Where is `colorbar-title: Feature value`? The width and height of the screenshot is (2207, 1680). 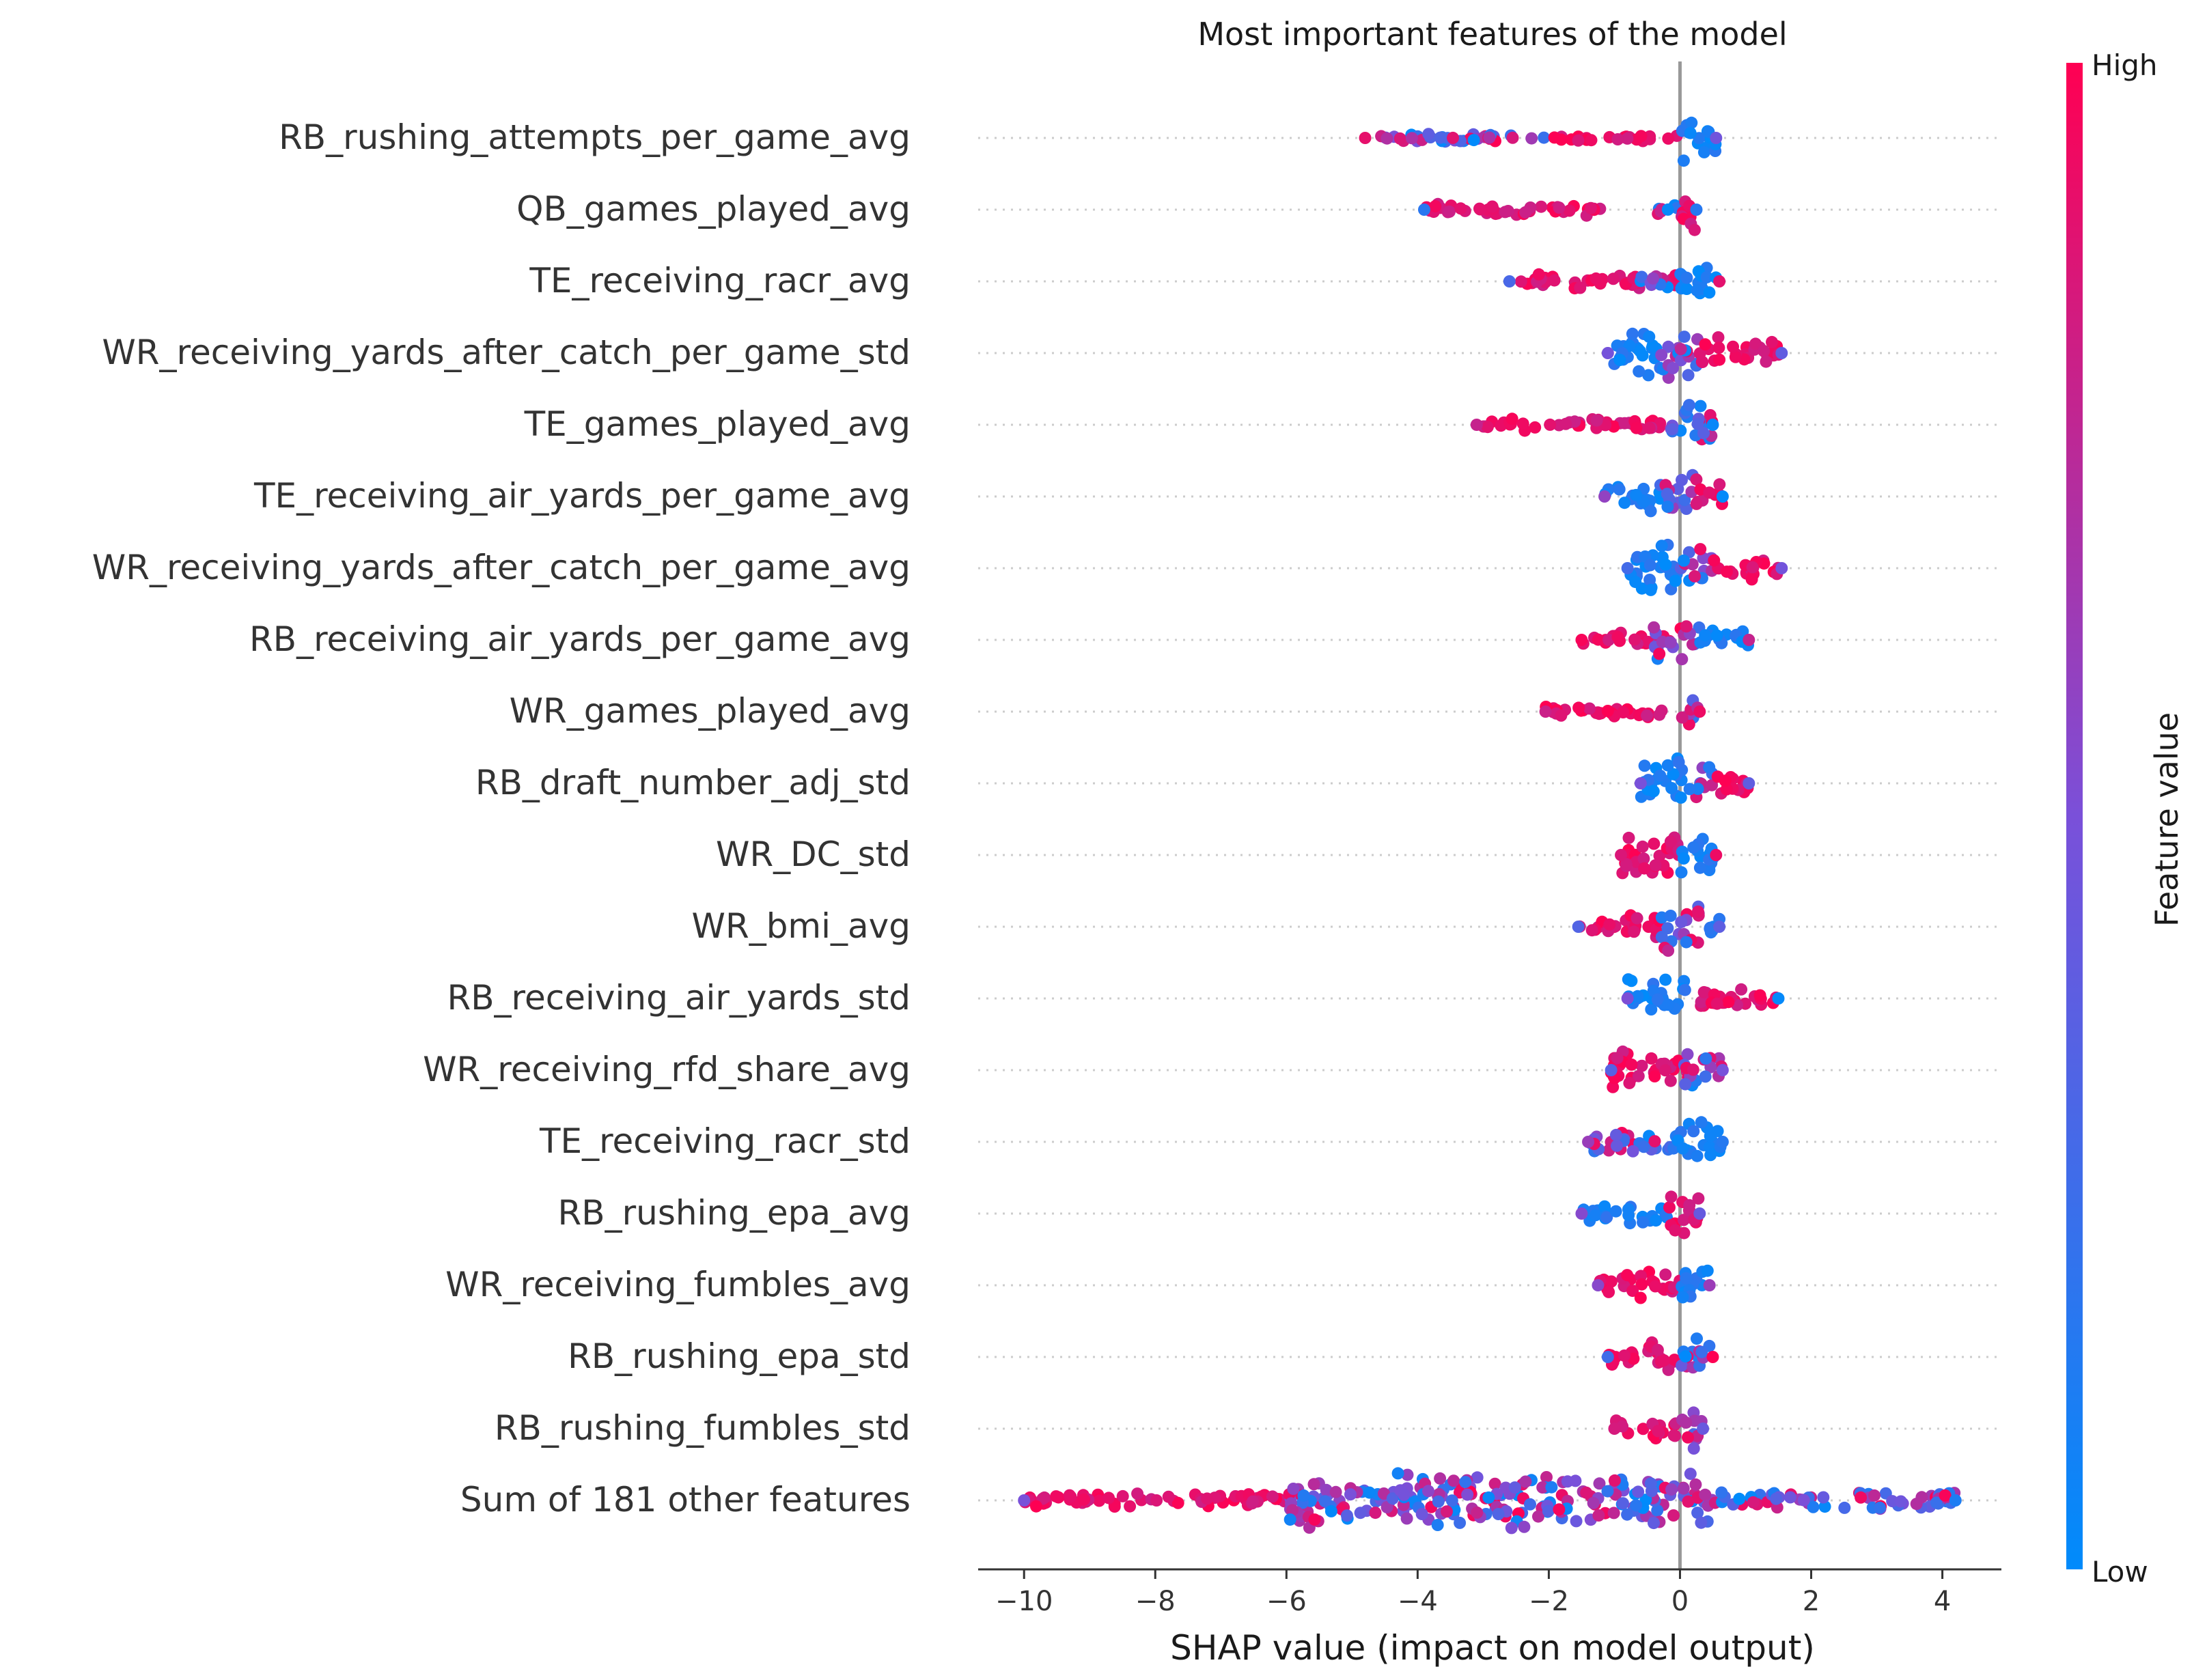 colorbar-title: Feature value is located at coordinates (2166, 820).